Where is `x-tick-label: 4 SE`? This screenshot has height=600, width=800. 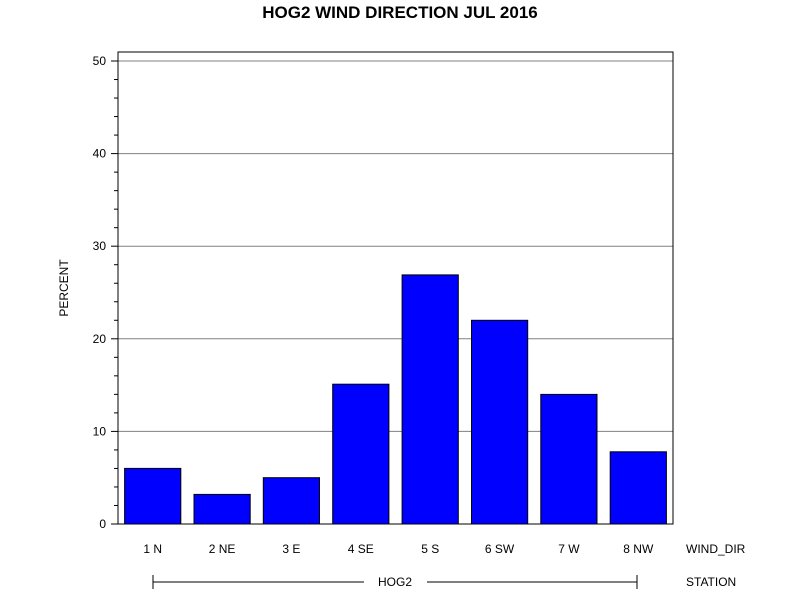
x-tick-label: 4 SE is located at coordinates (361, 549).